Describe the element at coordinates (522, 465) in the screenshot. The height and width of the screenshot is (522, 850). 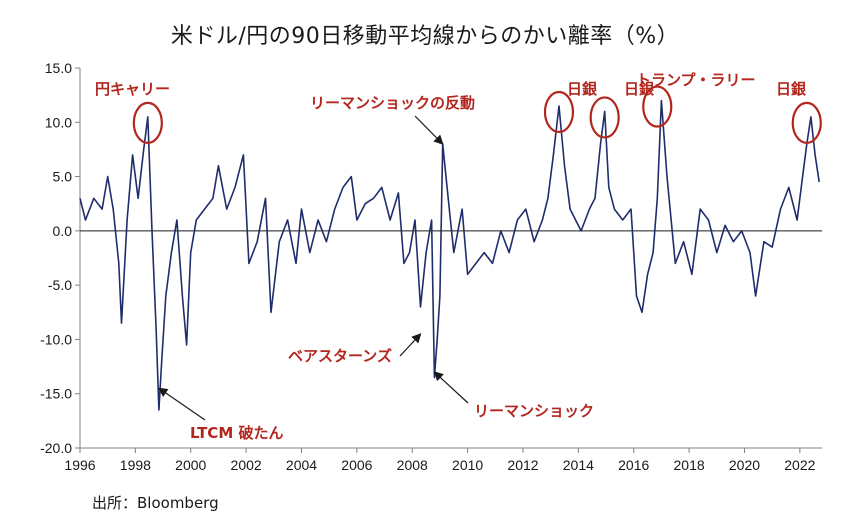
I see `x-tick-label: 2012` at that location.